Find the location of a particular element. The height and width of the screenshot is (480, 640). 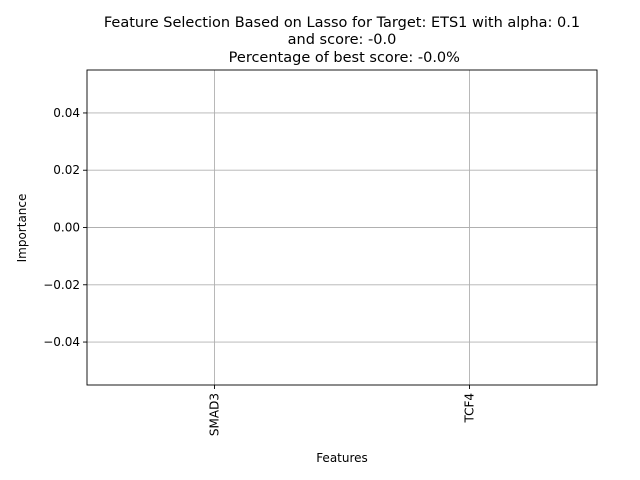

y-tick-label: −0.02 is located at coordinates (61, 285).